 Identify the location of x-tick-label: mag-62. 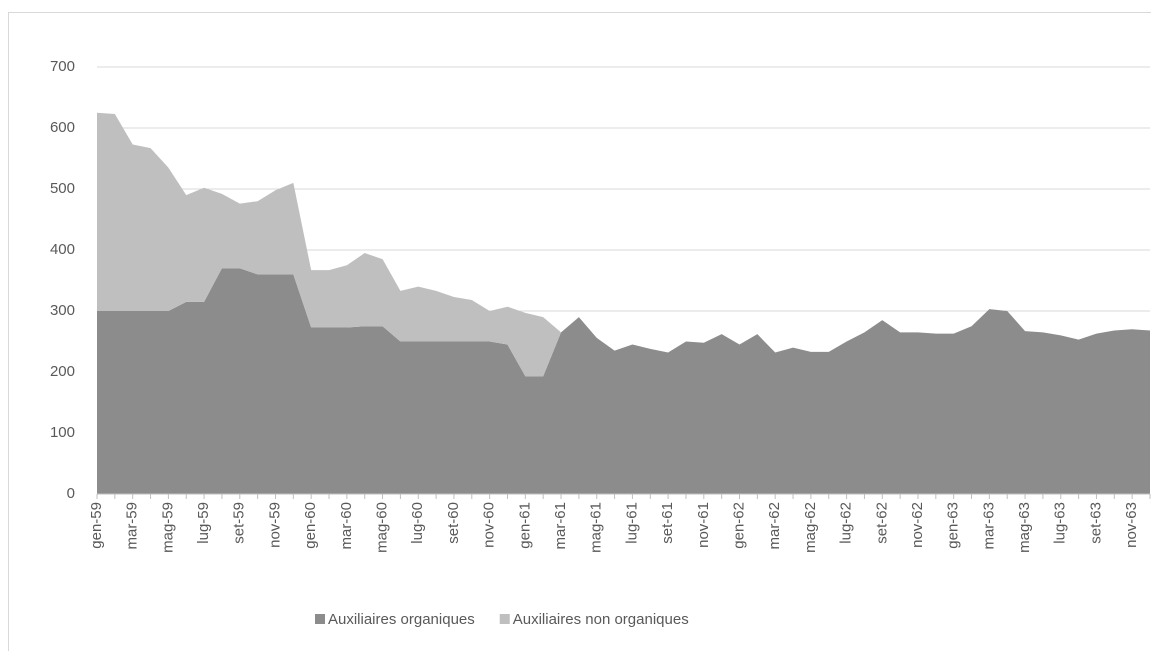
(810, 527).